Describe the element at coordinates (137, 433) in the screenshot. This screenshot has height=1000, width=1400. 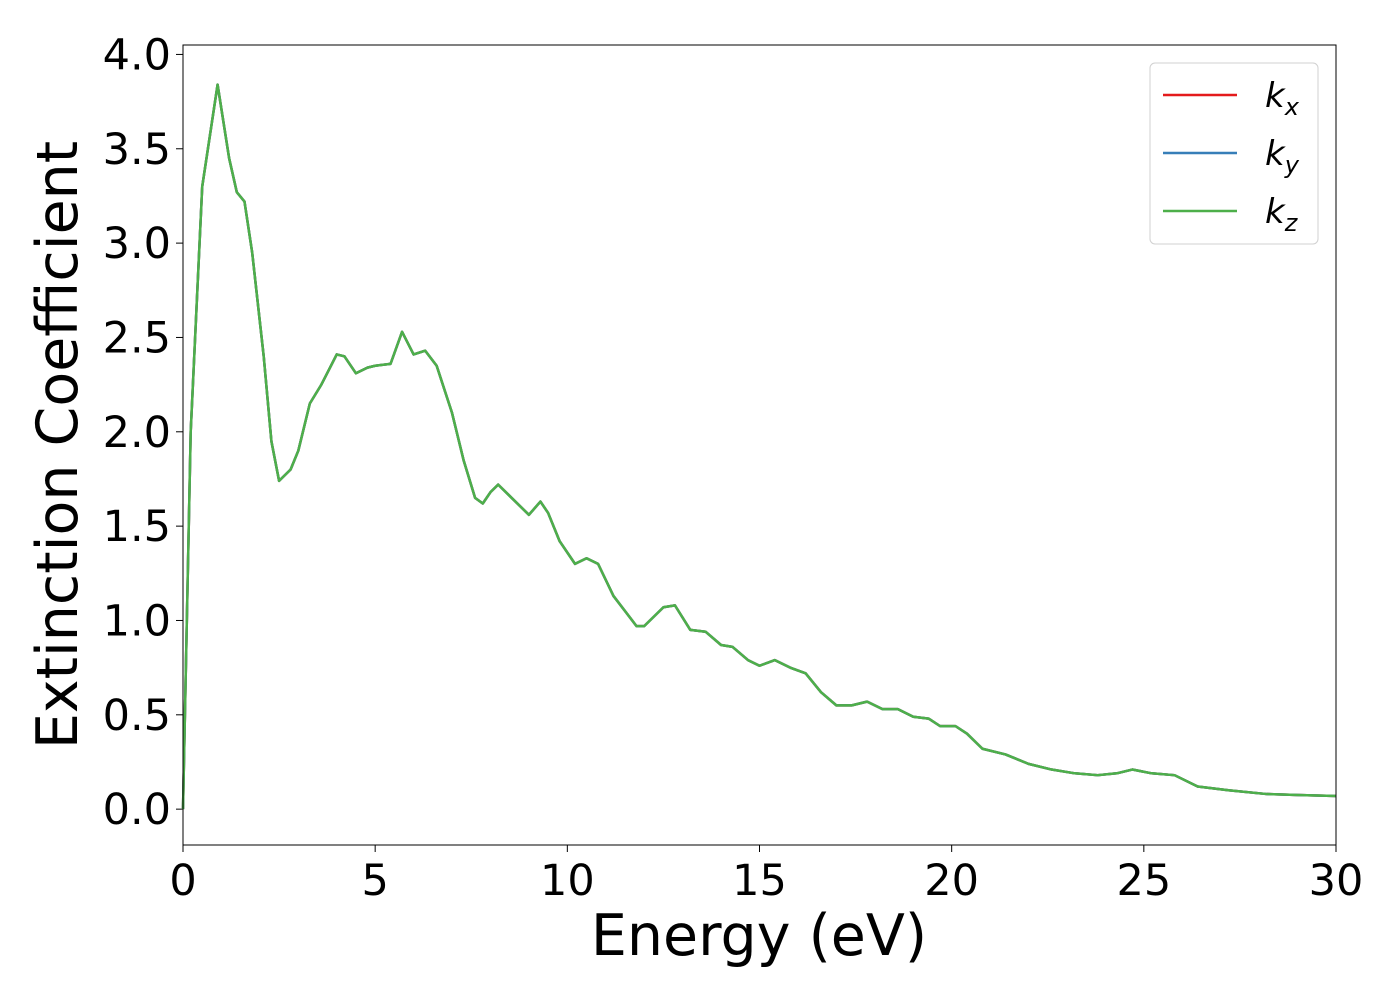
I see `y-tick-label: 2.0` at that location.